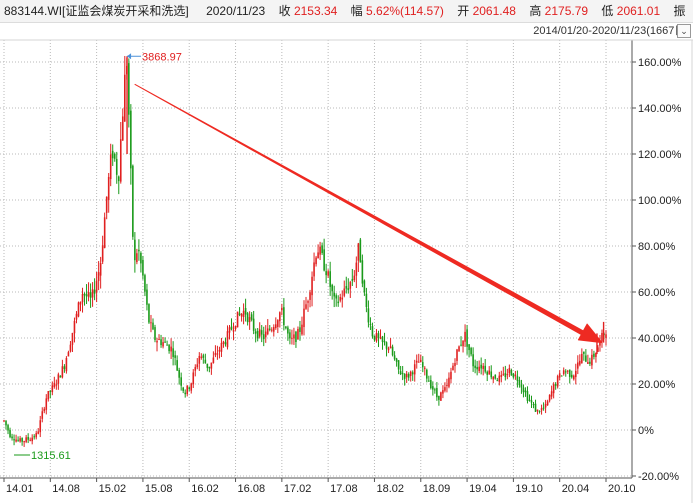  Describe the element at coordinates (315, 11) in the screenshot. I see `close-value: 2153.34` at that location.